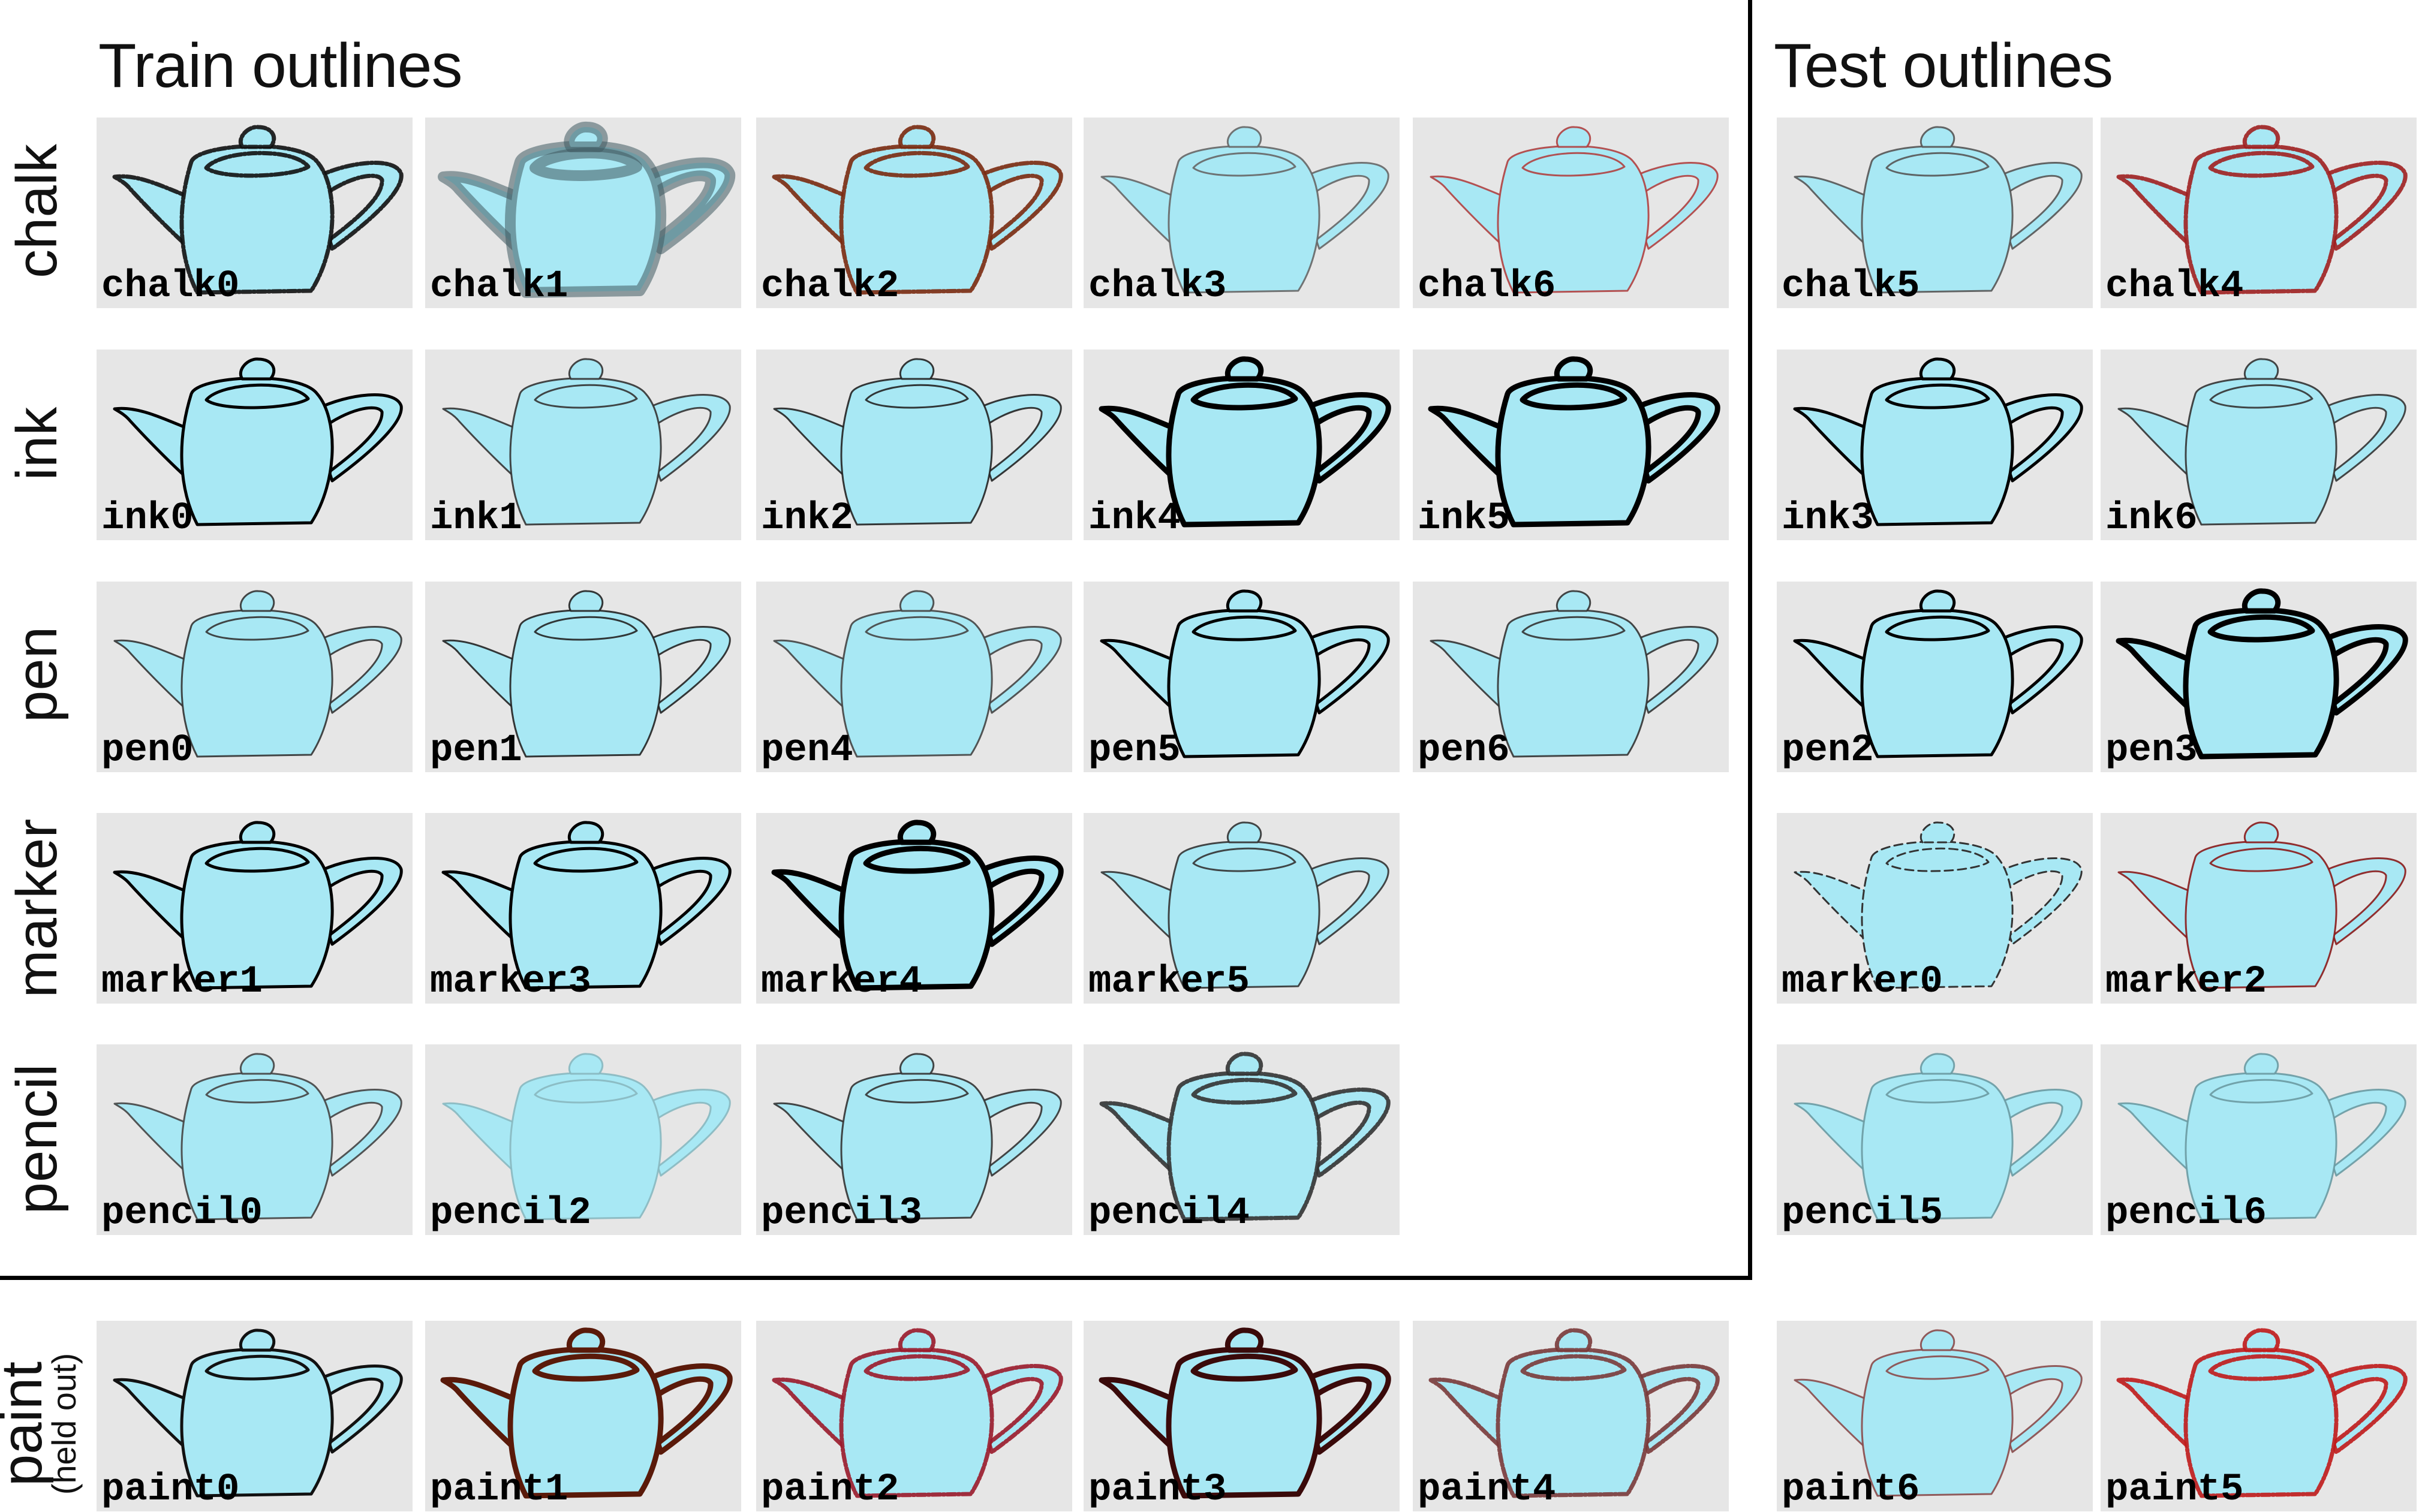 The width and height of the screenshot is (2422, 1512). I want to click on ink6-teapot-lid, so click(2261, 396).